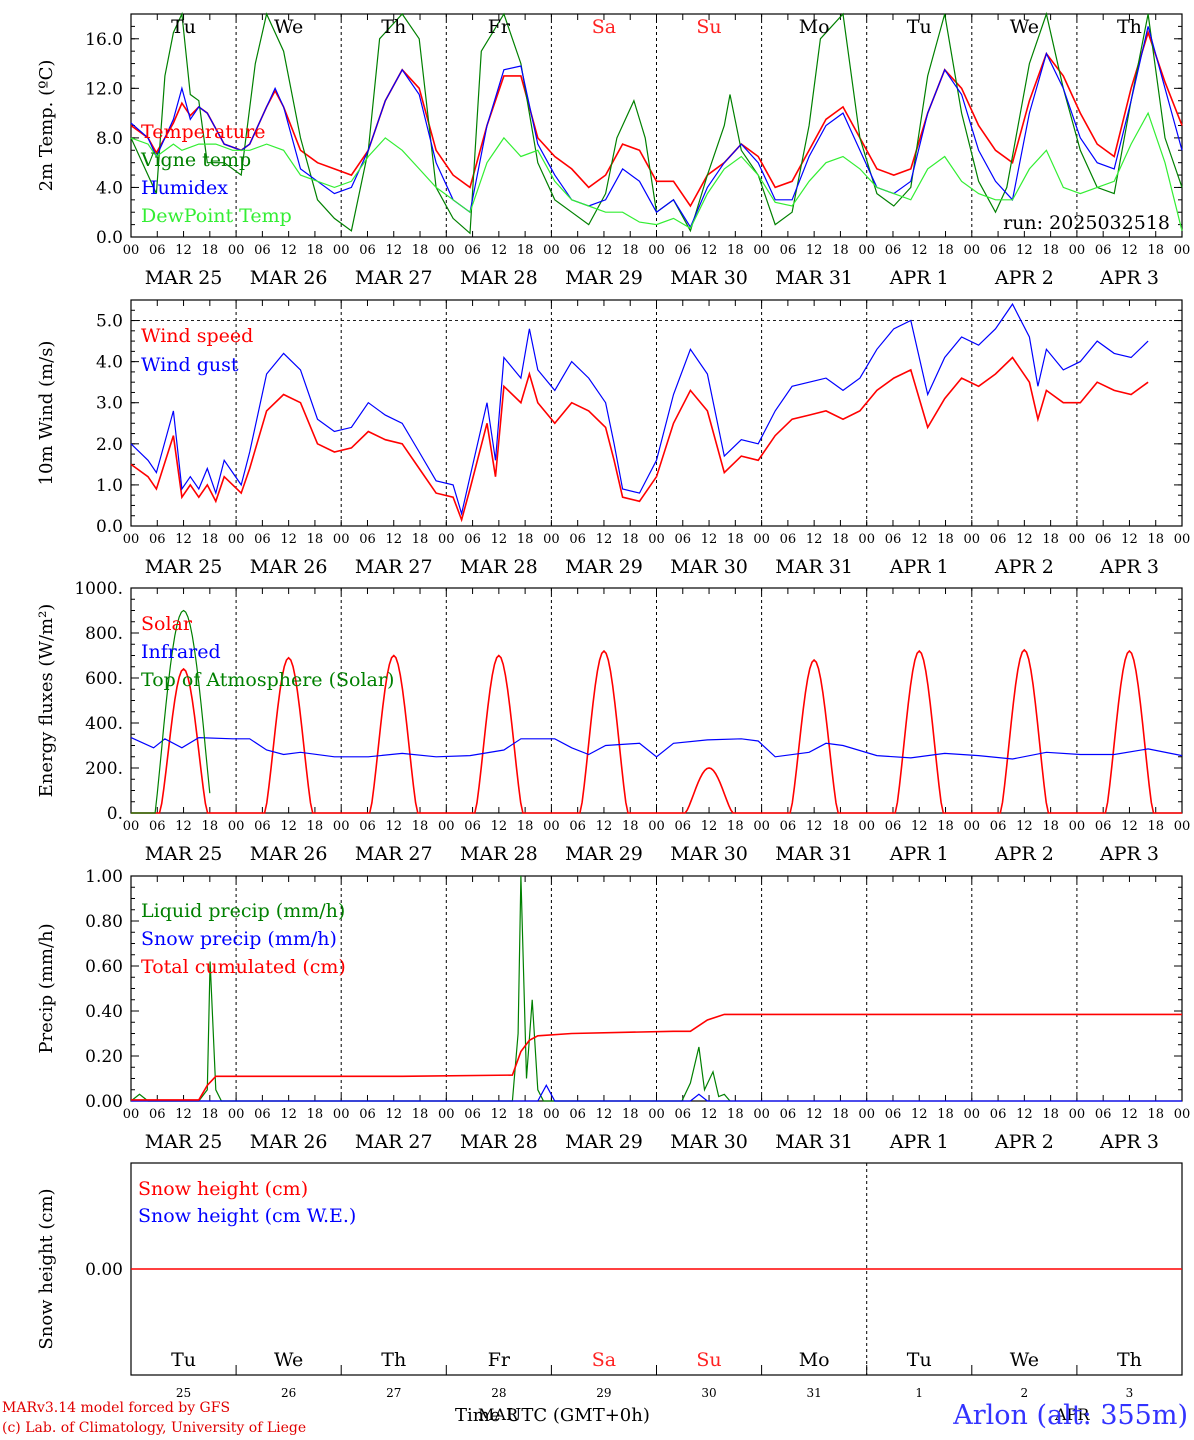 The width and height of the screenshot is (1194, 1440). Describe the element at coordinates (1024, 278) in the screenshot. I see `date-label: APR 2` at that location.